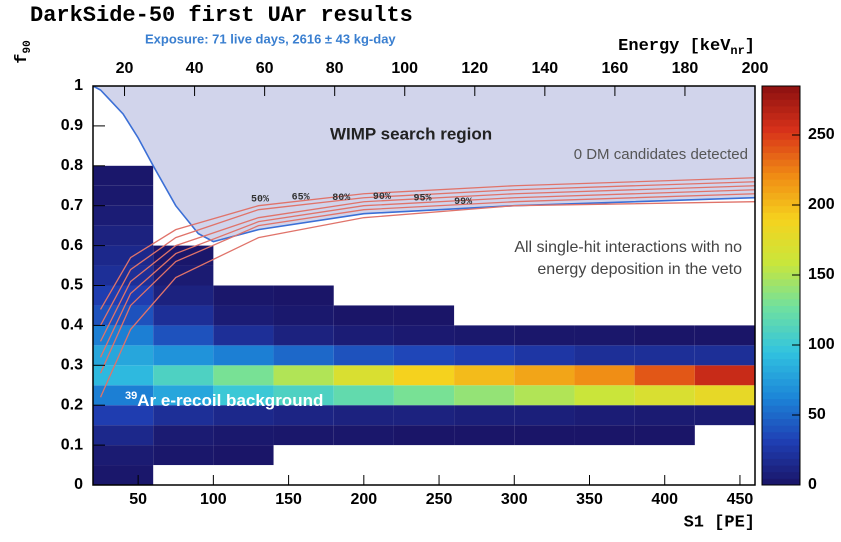 The height and width of the screenshot is (542, 841). What do you see at coordinates (260, 200) in the screenshot?
I see `contour-label: 50%` at bounding box center [260, 200].